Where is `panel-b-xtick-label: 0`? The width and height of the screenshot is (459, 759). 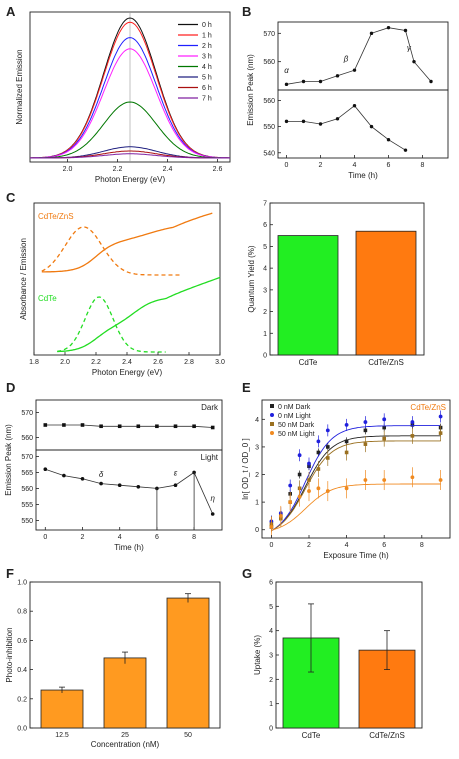 panel-b-xtick-label: 0 is located at coordinates (287, 165).